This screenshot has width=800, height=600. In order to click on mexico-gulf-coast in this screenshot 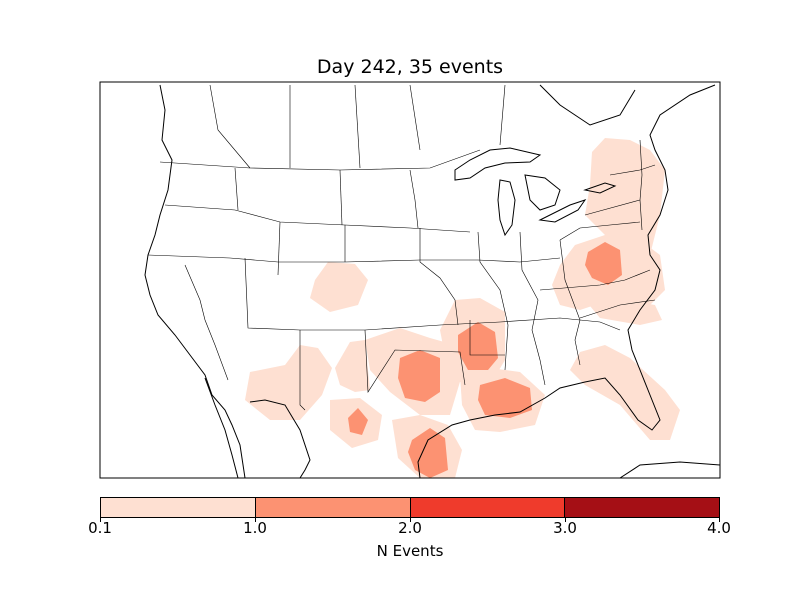, I will do `click(280, 438)`.